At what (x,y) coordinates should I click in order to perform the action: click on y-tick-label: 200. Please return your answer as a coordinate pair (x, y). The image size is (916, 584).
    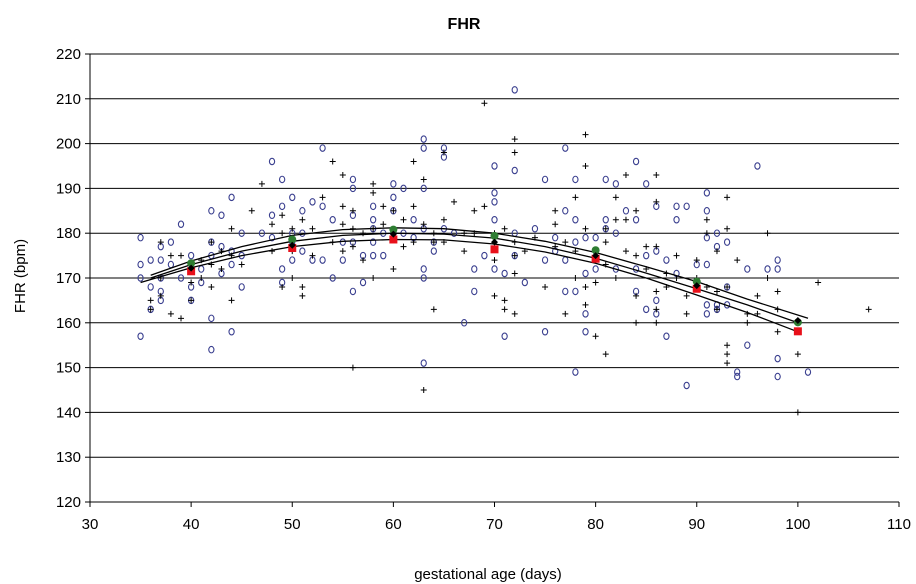
    Looking at the image, I should click on (68, 144).